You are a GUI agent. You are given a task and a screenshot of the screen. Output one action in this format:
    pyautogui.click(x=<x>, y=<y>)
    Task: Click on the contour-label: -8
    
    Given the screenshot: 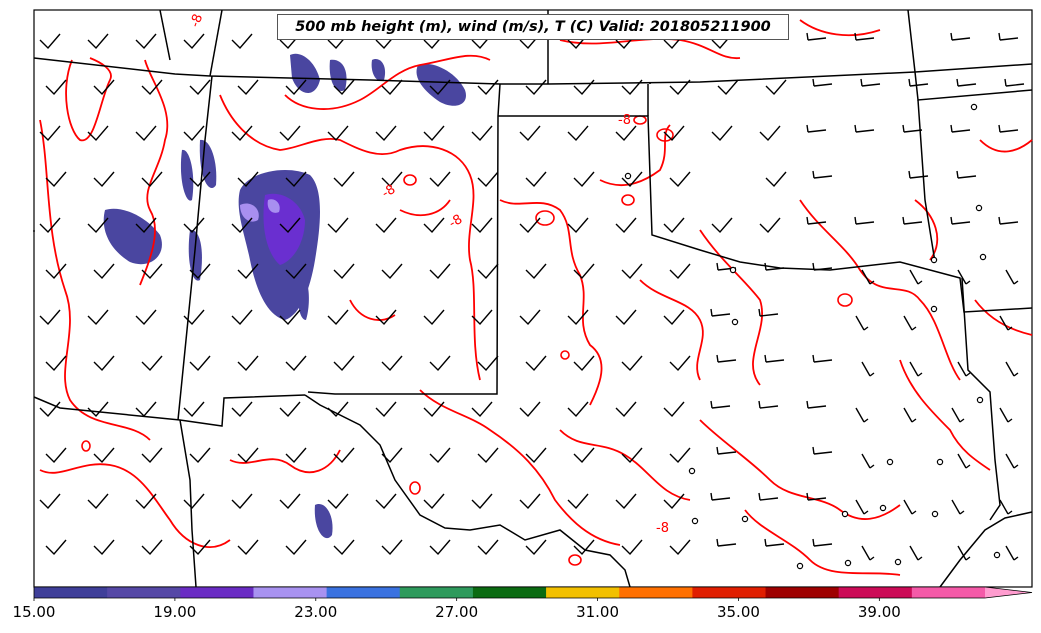 What is the action you would take?
    pyautogui.click(x=662, y=528)
    